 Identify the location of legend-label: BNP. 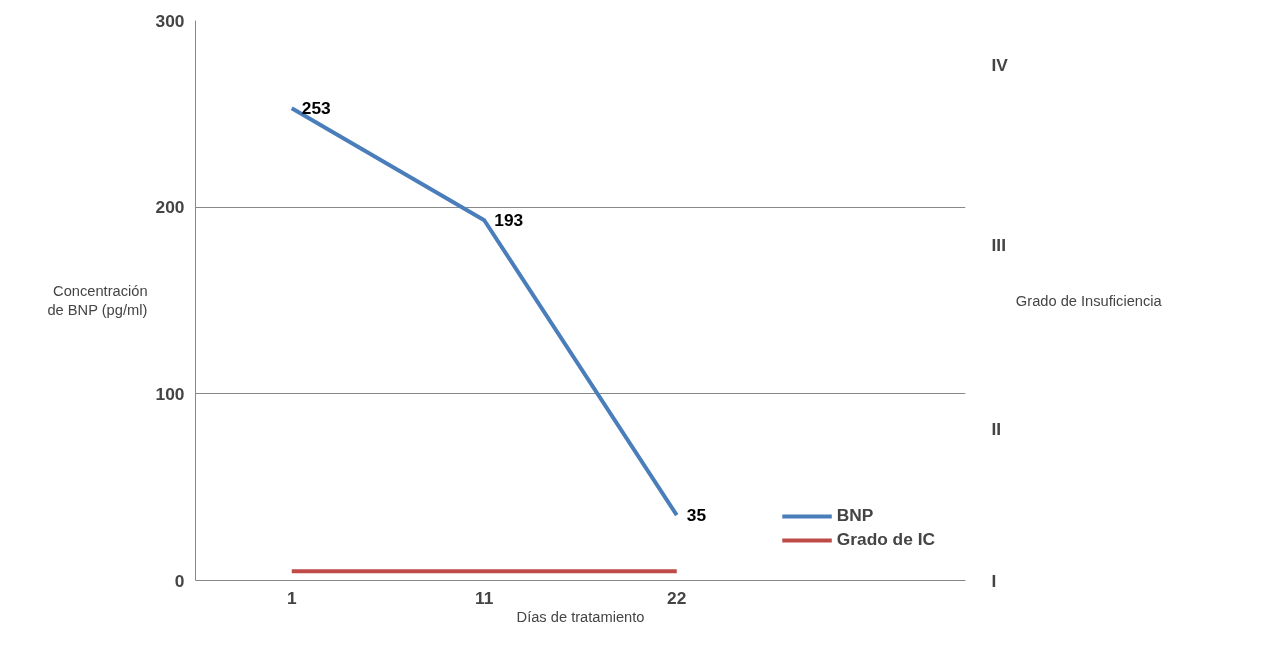
(855, 515).